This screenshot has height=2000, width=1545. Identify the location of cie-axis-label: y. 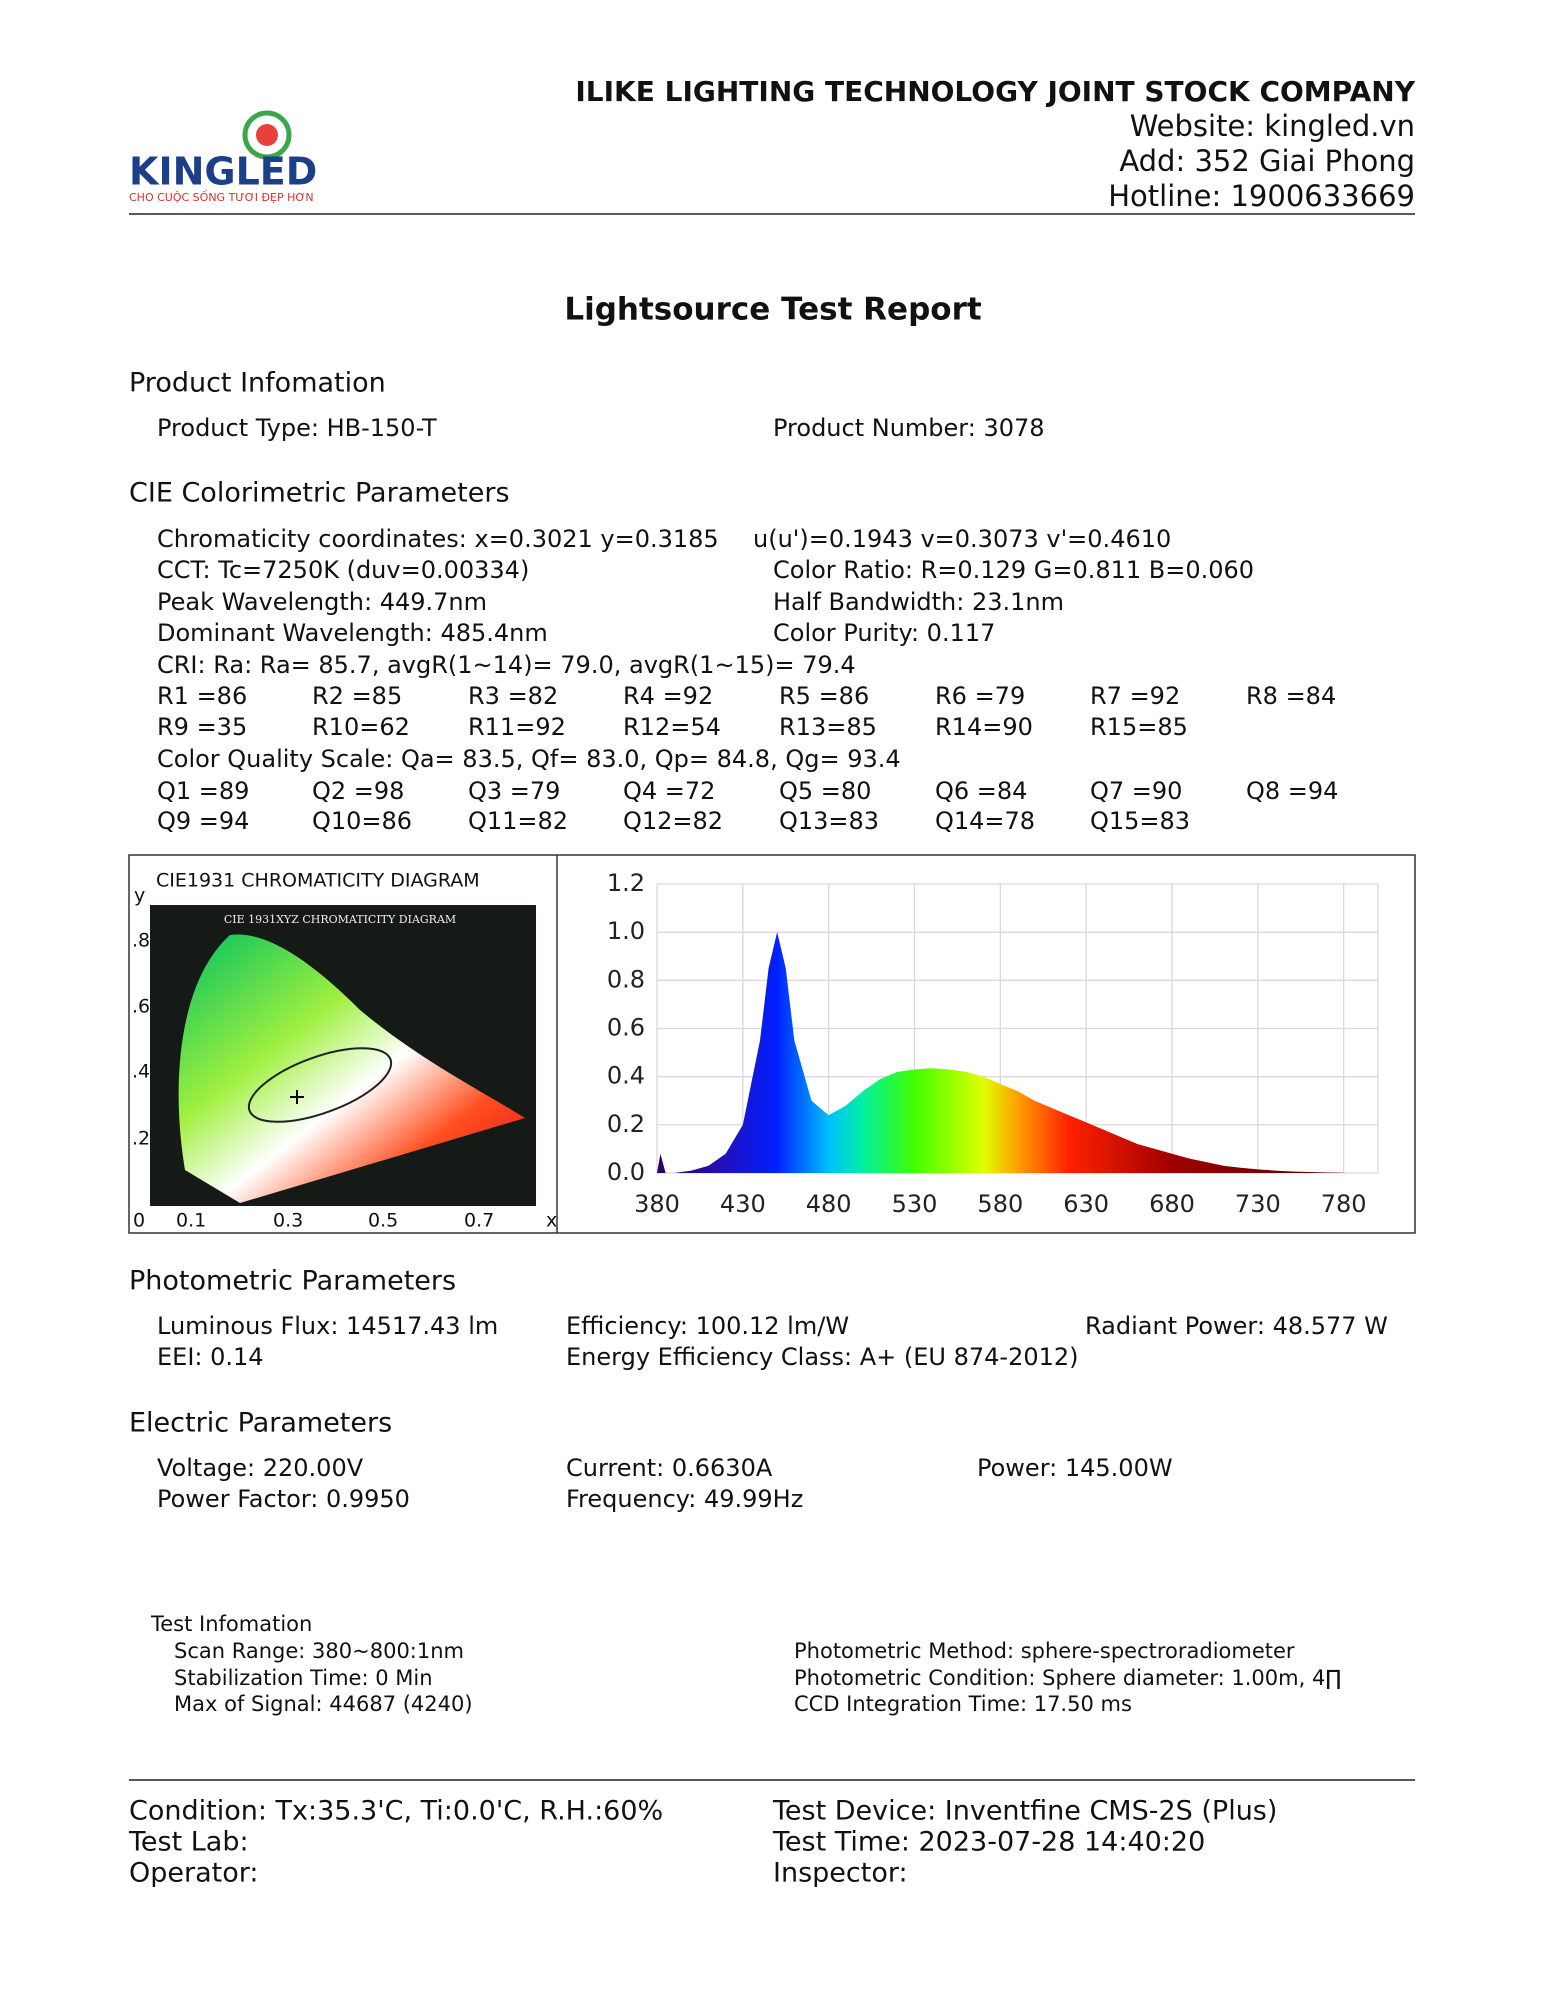
(139, 896).